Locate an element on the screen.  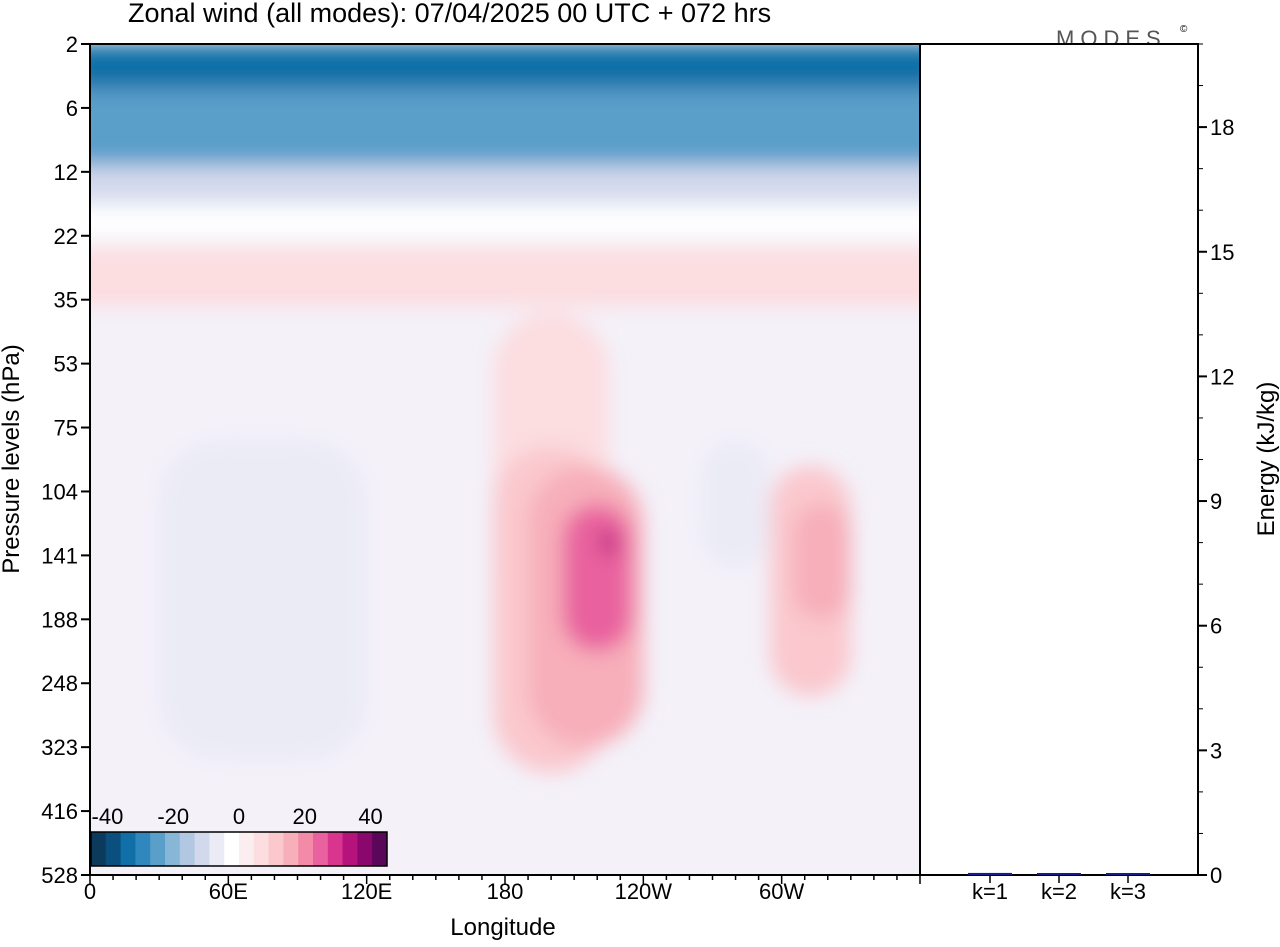
x-tick-label: 0 is located at coordinates (90, 891).